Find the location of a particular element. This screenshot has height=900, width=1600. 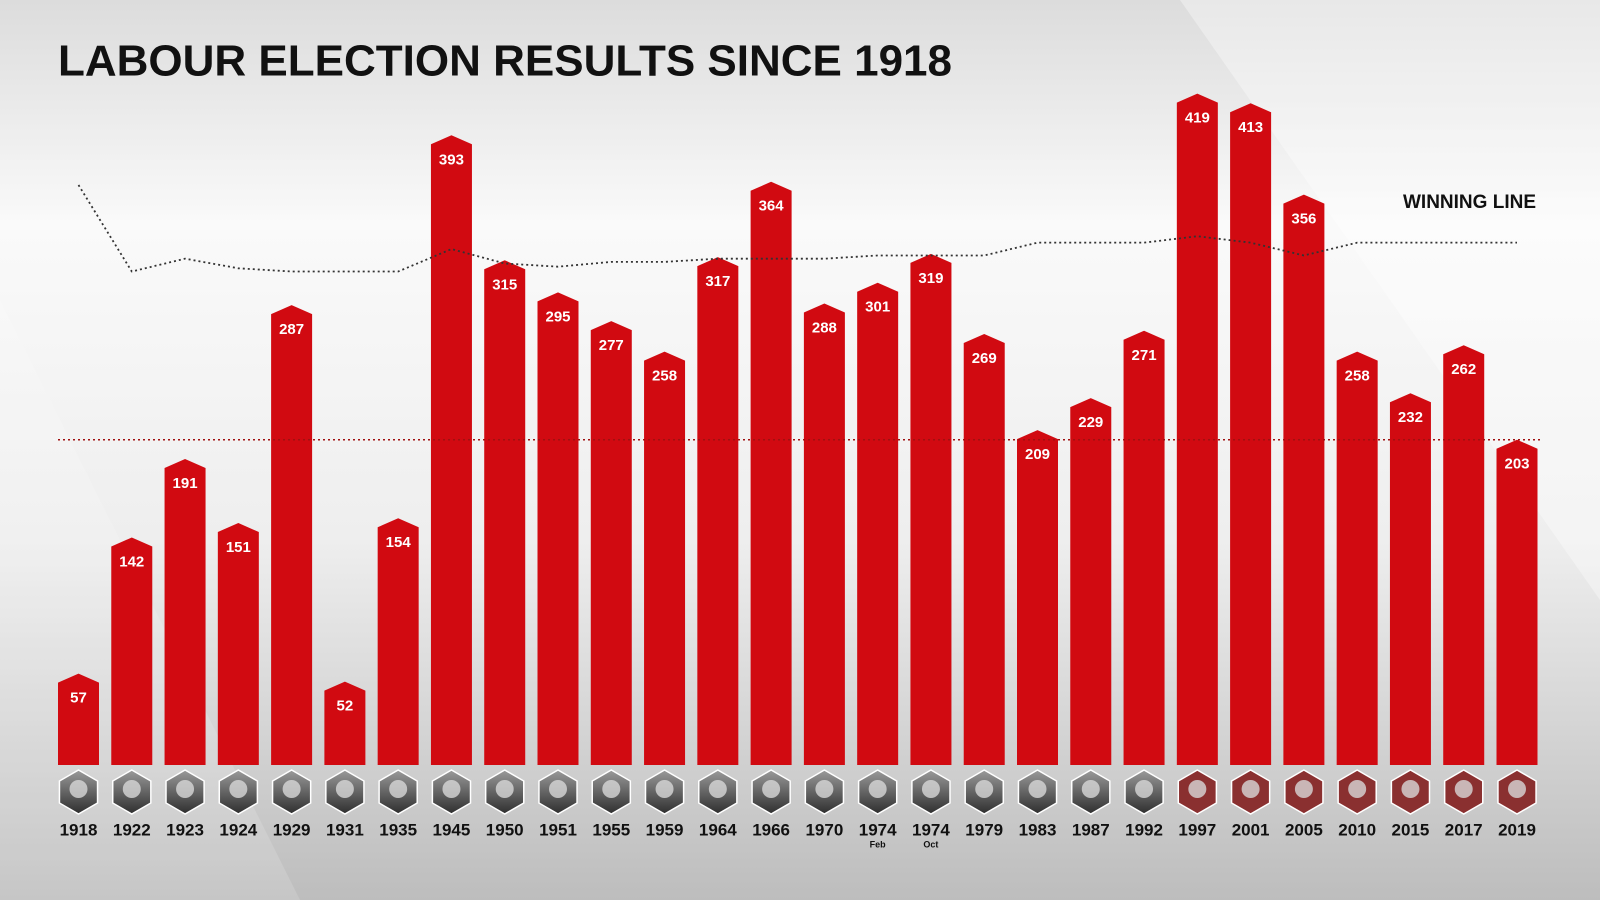

value-label: 413 is located at coordinates (1250, 127).